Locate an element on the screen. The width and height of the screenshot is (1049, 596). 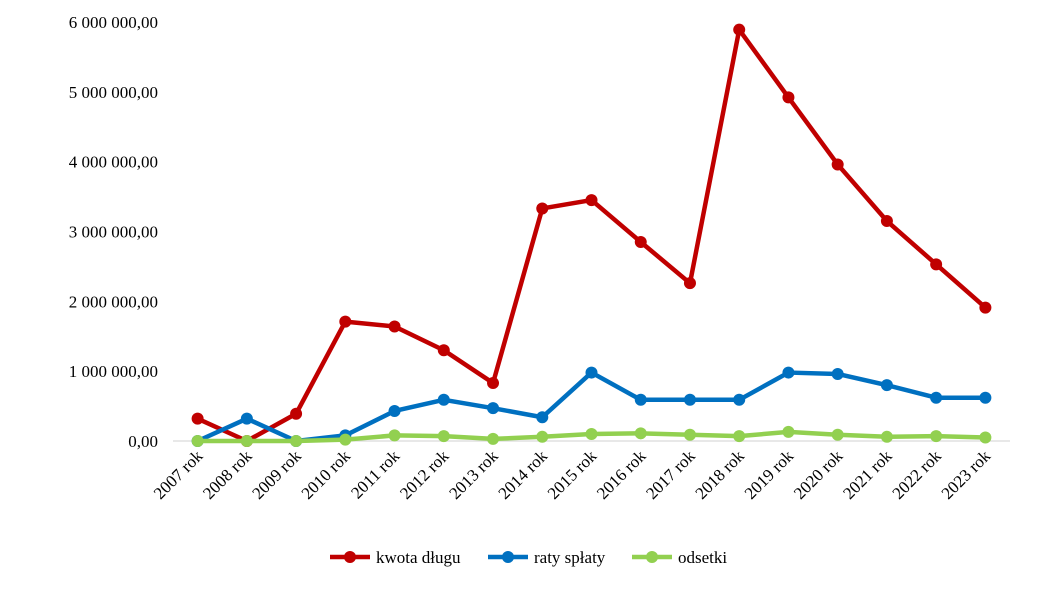
legend: kwota długu raty spłaty odsetki is located at coordinates (528, 557).